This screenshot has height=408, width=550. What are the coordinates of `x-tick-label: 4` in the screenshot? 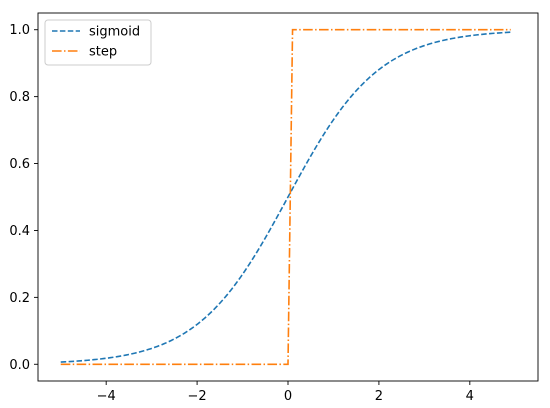 It's located at (470, 396).